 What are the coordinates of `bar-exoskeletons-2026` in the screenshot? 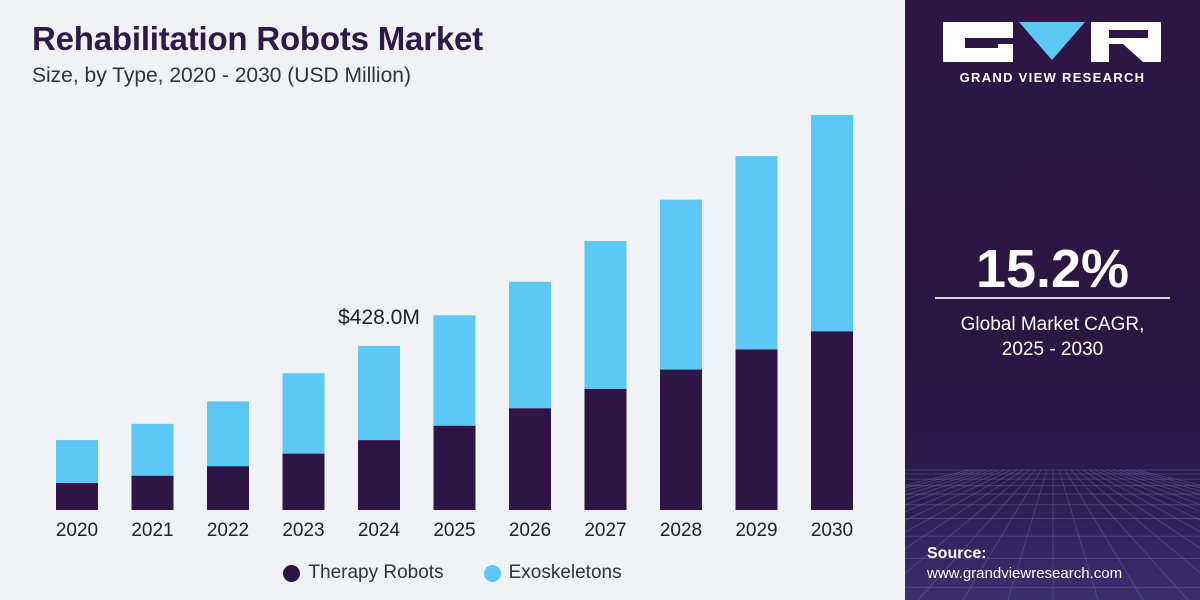 It's located at (530, 345).